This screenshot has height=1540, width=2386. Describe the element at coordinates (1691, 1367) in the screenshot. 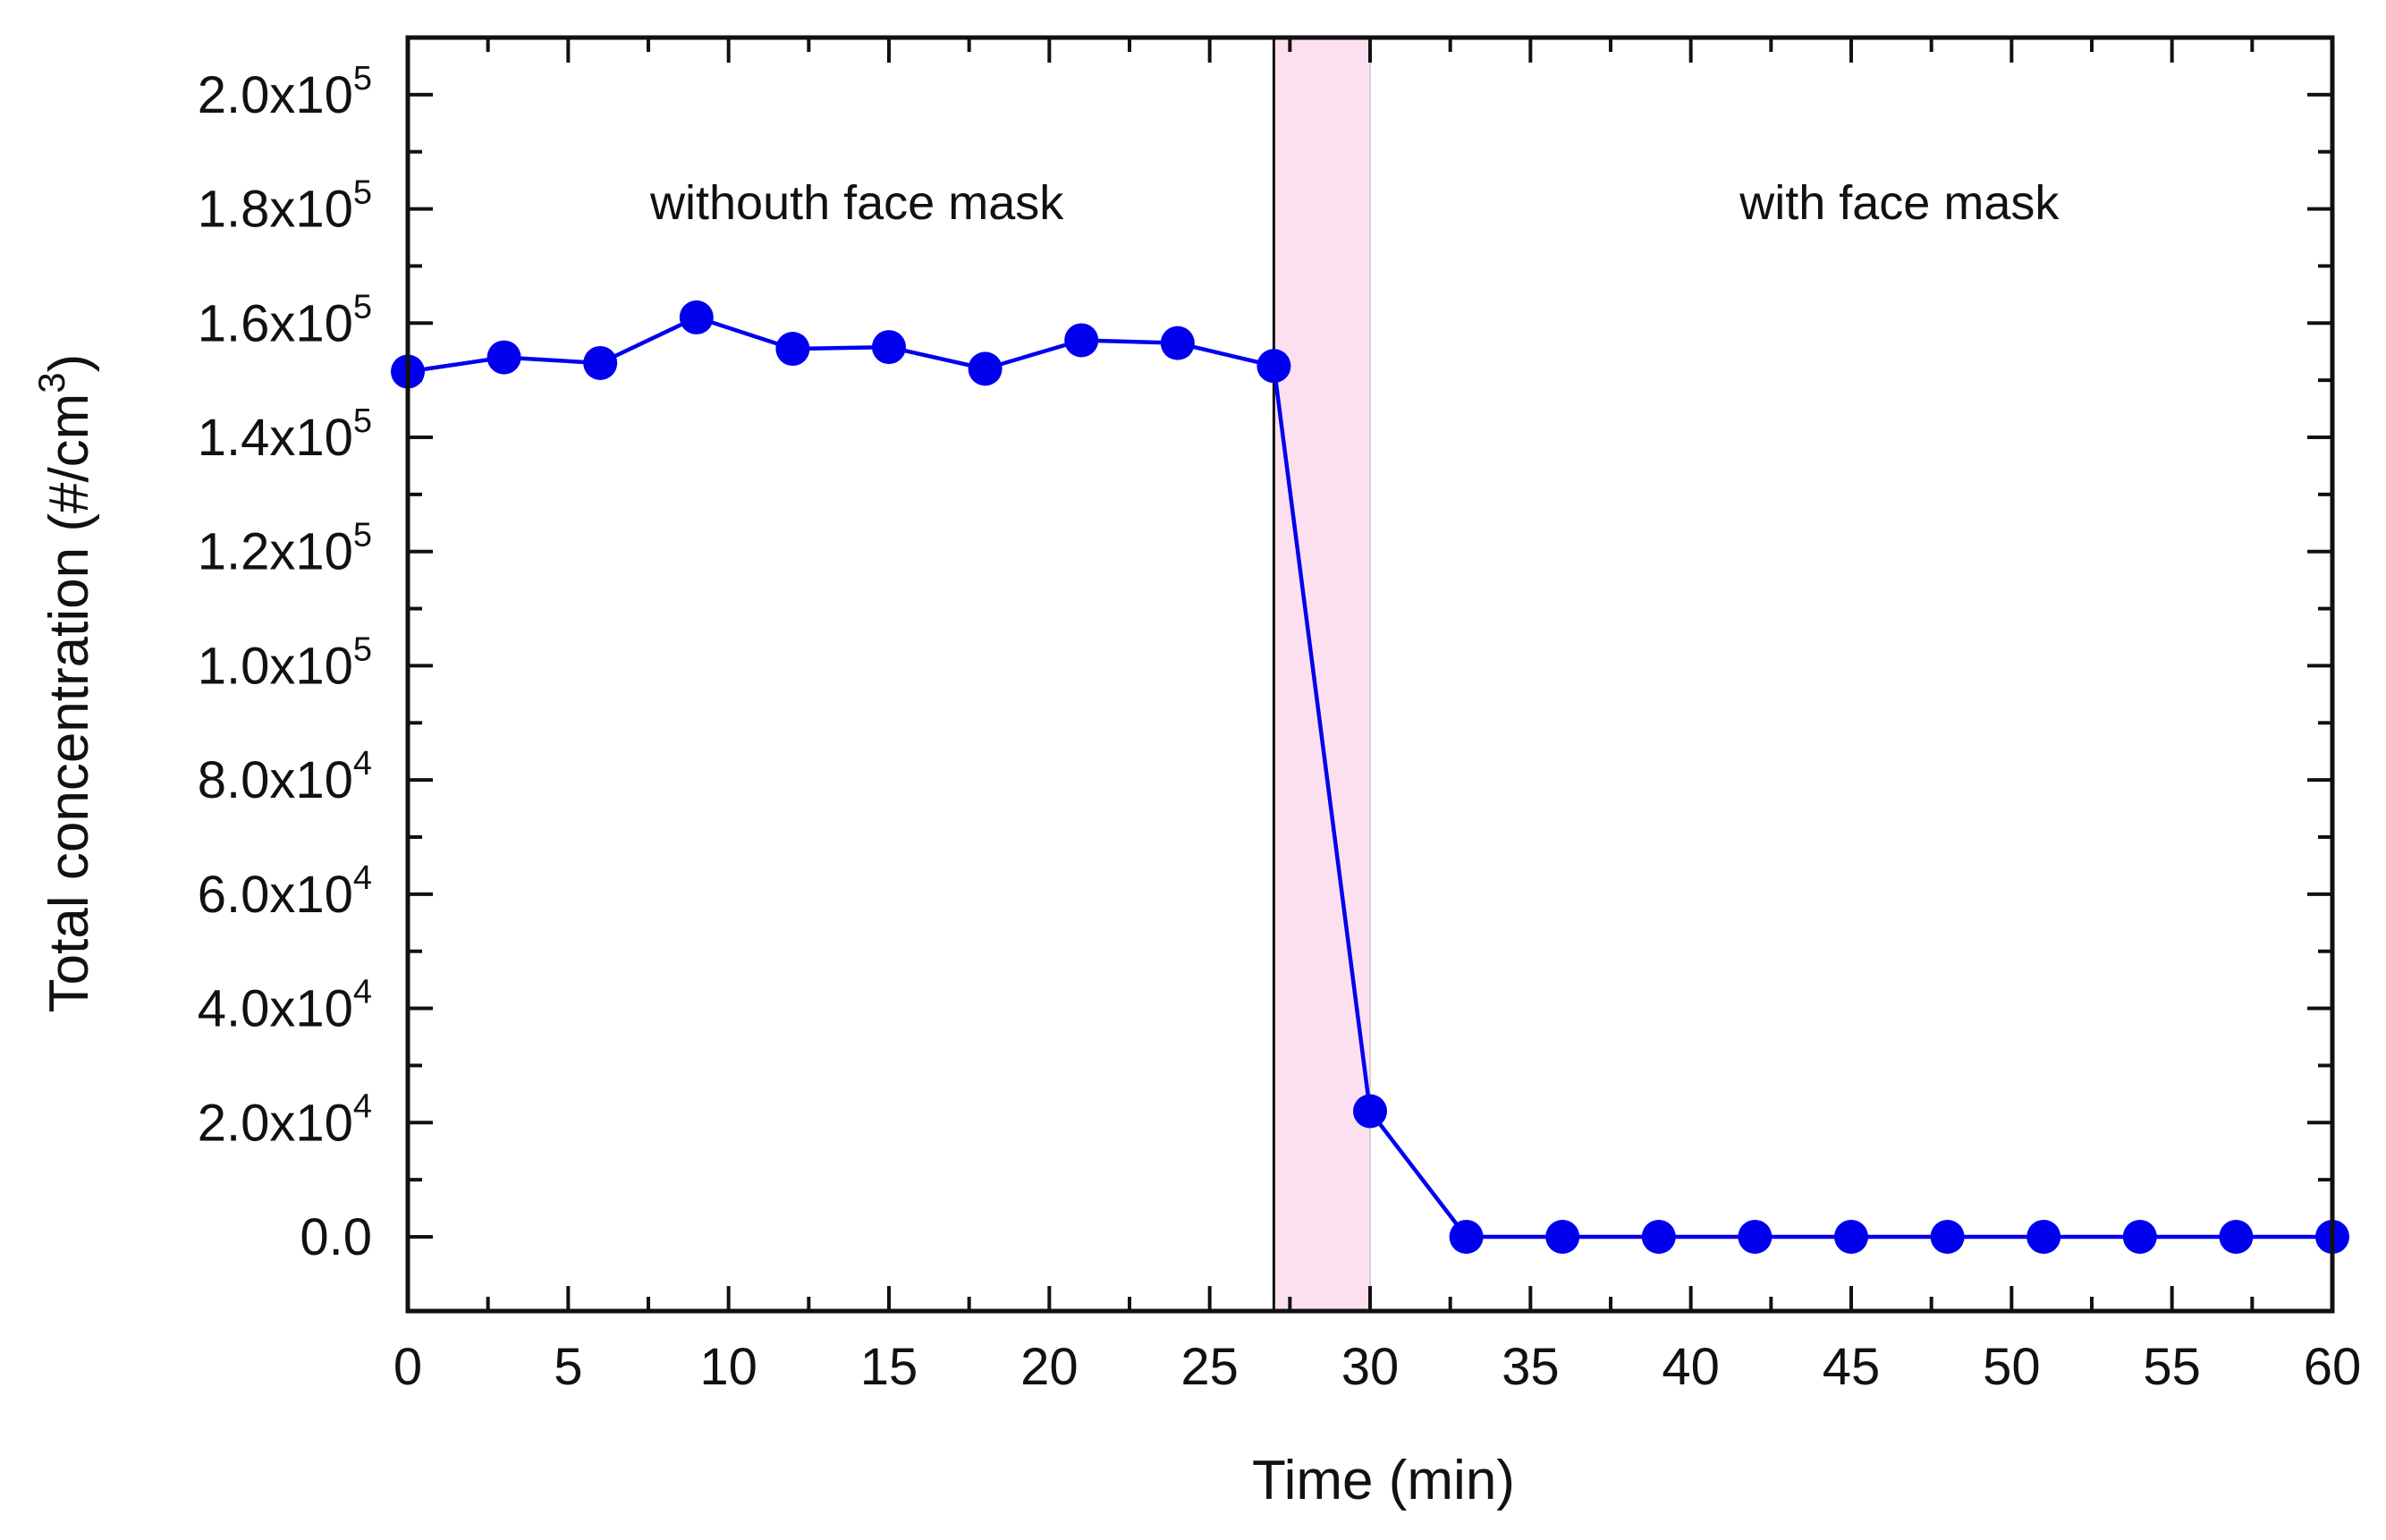

I see `x-tick-label: 40` at that location.